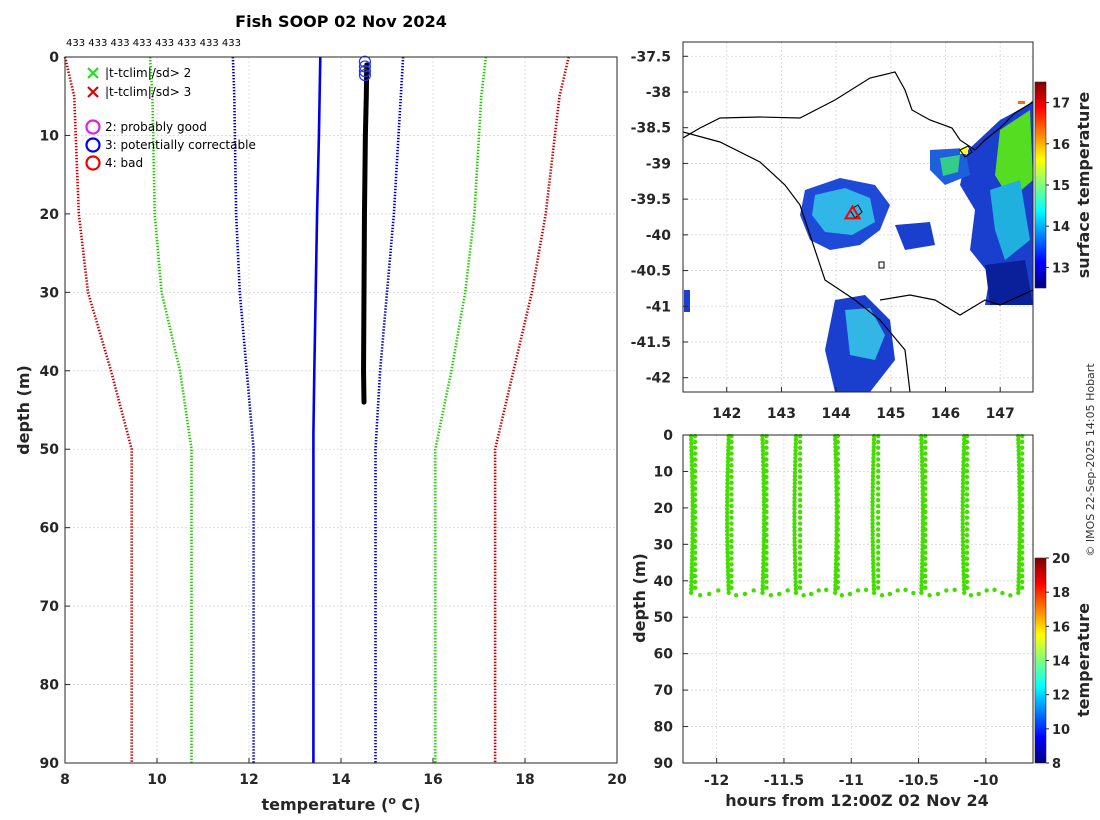 This screenshot has height=820, width=1100. I want to click on legend-marker-circle, so click(93, 145).